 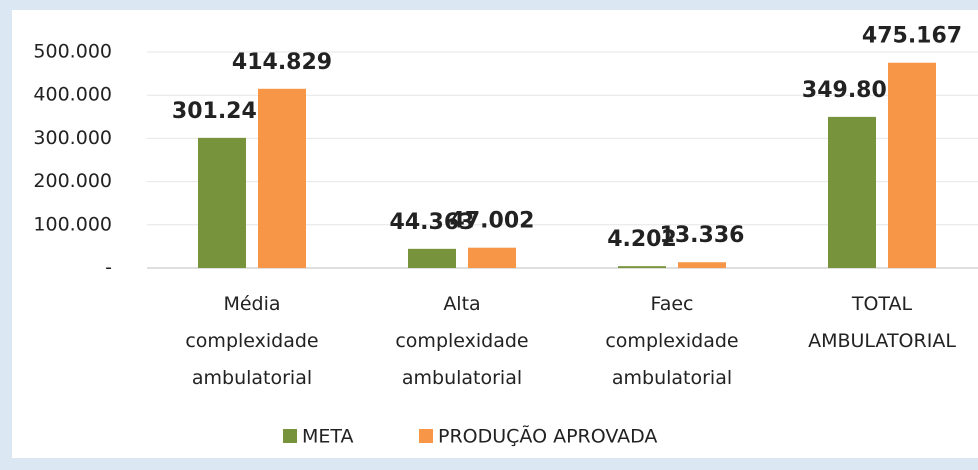 What do you see at coordinates (328, 437) in the screenshot?
I see `legend-label: META` at bounding box center [328, 437].